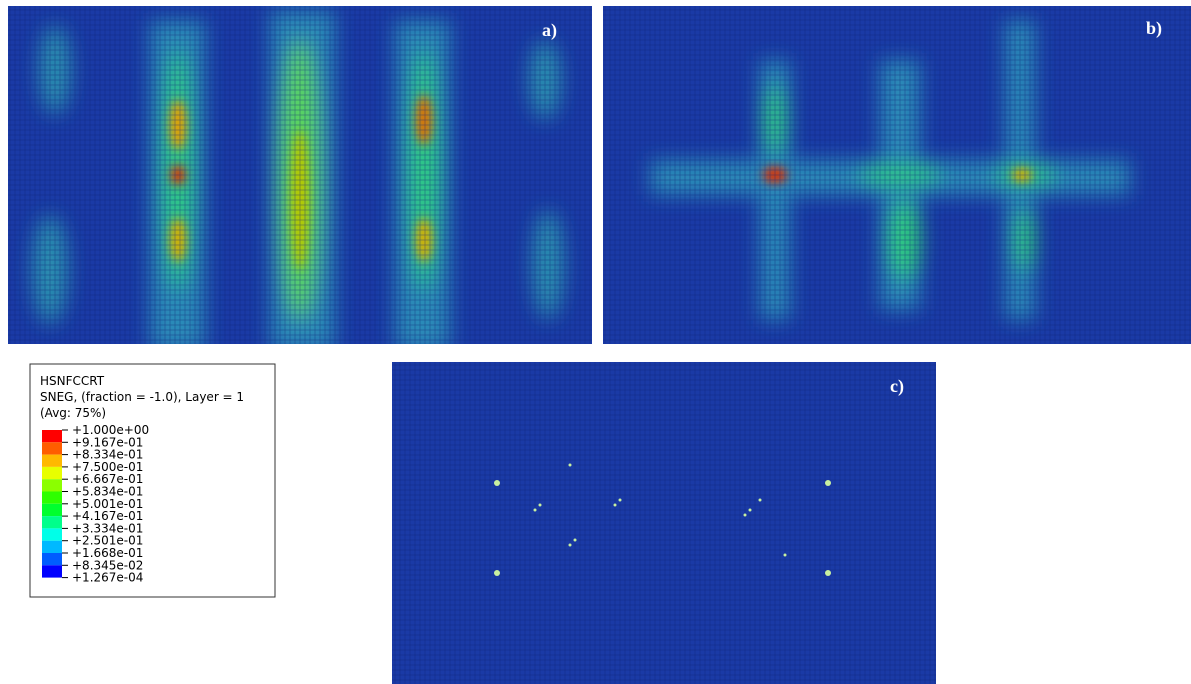  What do you see at coordinates (107, 528) in the screenshot?
I see `legend-label: +3.334e-01` at bounding box center [107, 528].